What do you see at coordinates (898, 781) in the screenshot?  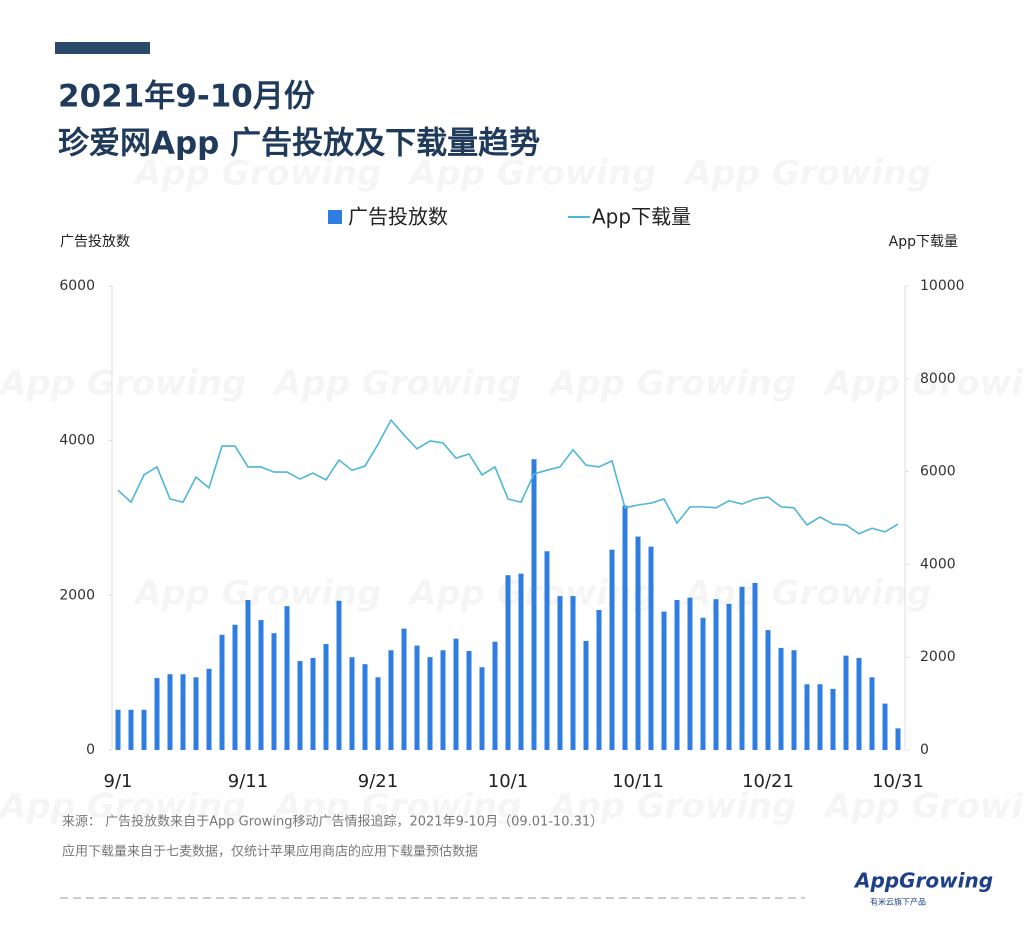 I see `x-tick-label: 10/31` at bounding box center [898, 781].